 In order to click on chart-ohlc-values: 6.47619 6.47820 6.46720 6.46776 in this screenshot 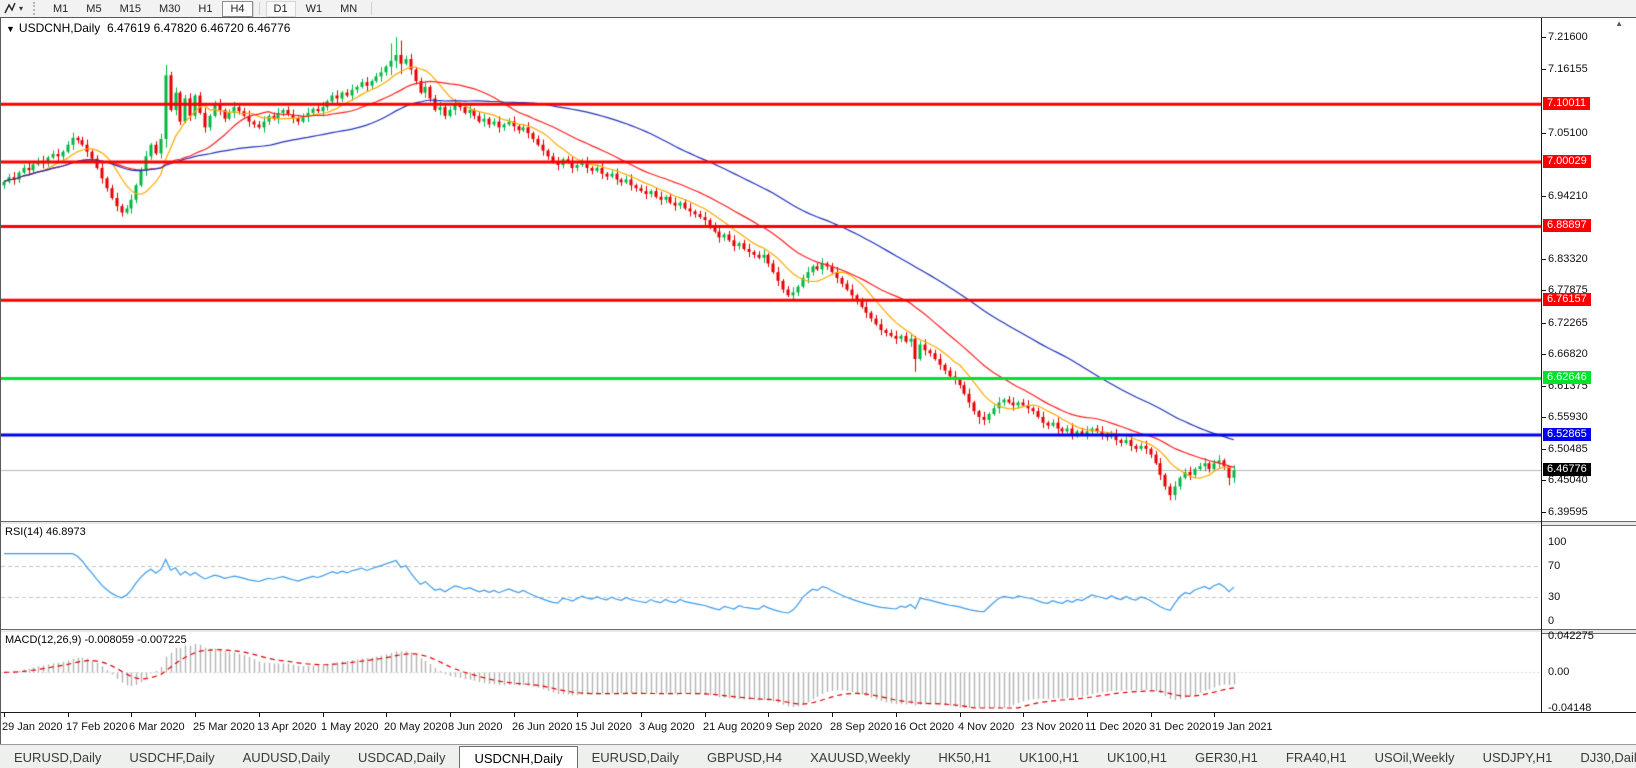, I will do `click(198, 28)`.